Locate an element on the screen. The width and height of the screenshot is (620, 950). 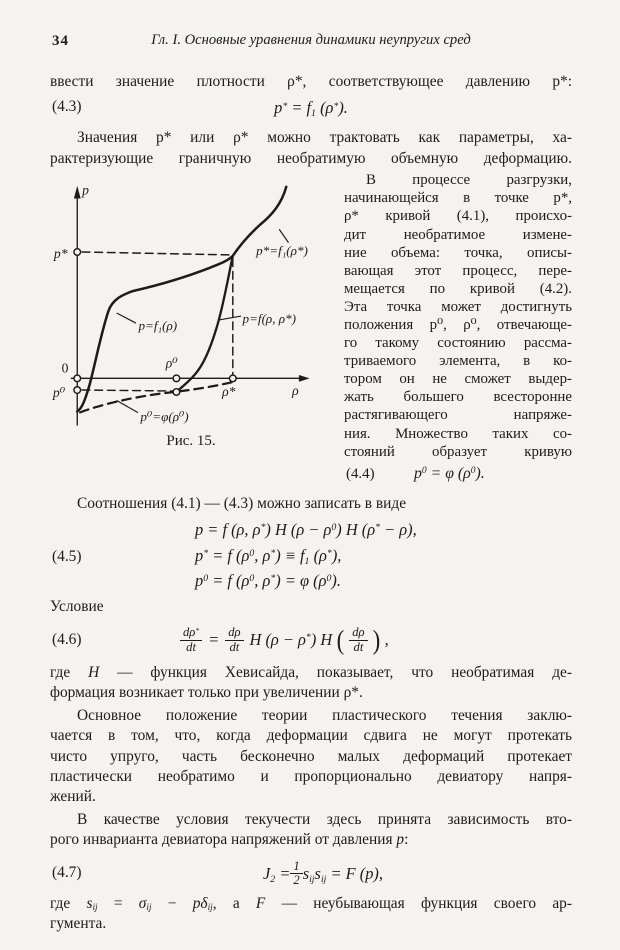
equation-middle: H (ρ − ρ*) H is located at coordinates (291, 640).